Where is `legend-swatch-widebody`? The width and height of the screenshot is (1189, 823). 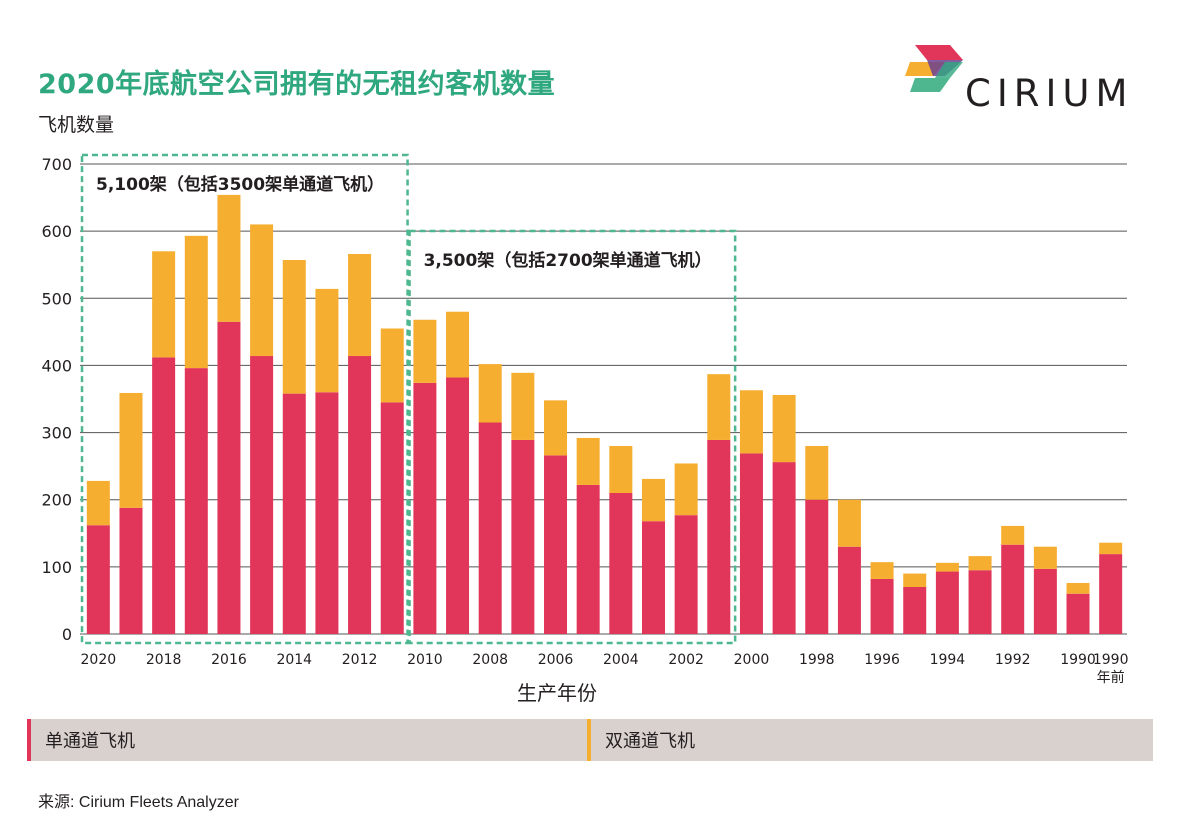 legend-swatch-widebody is located at coordinates (589, 740).